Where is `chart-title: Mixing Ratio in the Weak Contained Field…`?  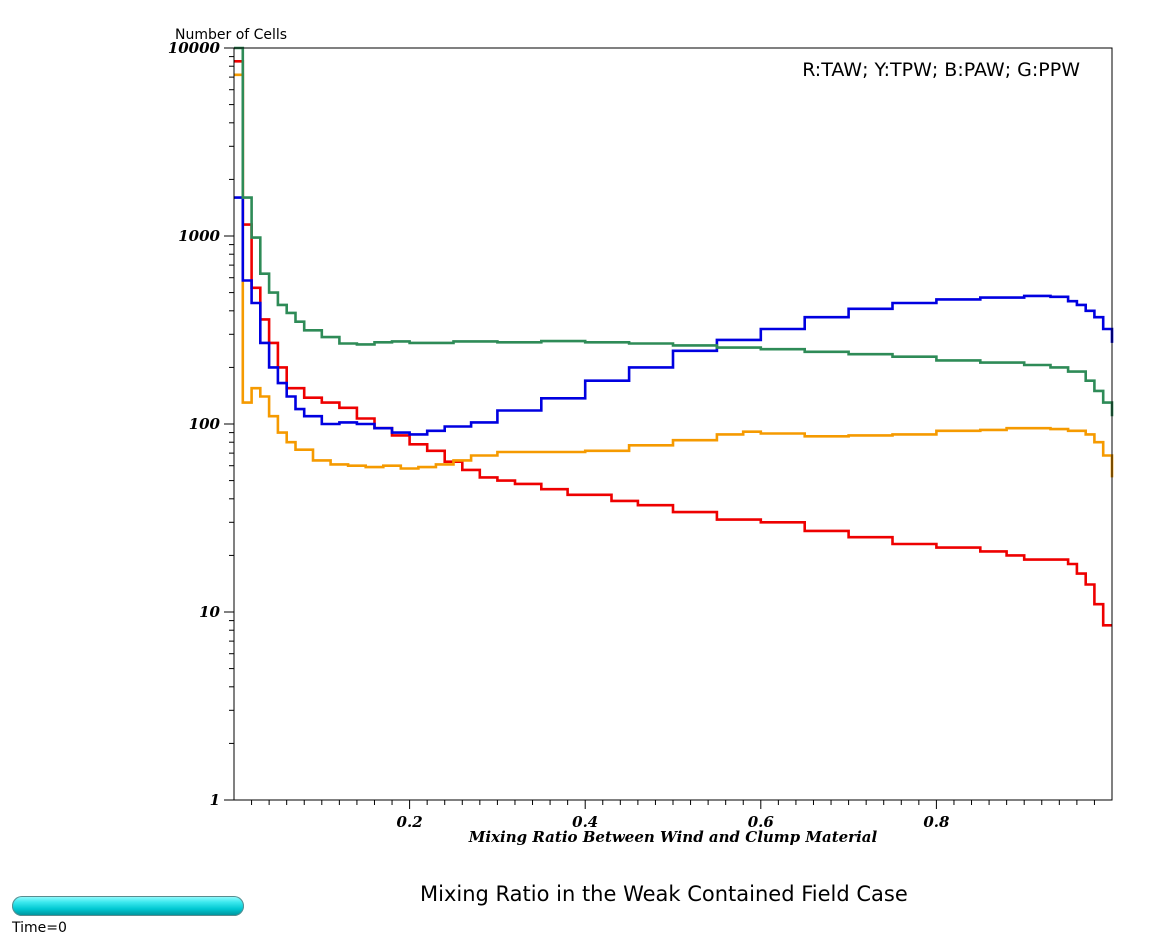 chart-title: Mixing Ratio in the Weak Contained Field… is located at coordinates (664, 894).